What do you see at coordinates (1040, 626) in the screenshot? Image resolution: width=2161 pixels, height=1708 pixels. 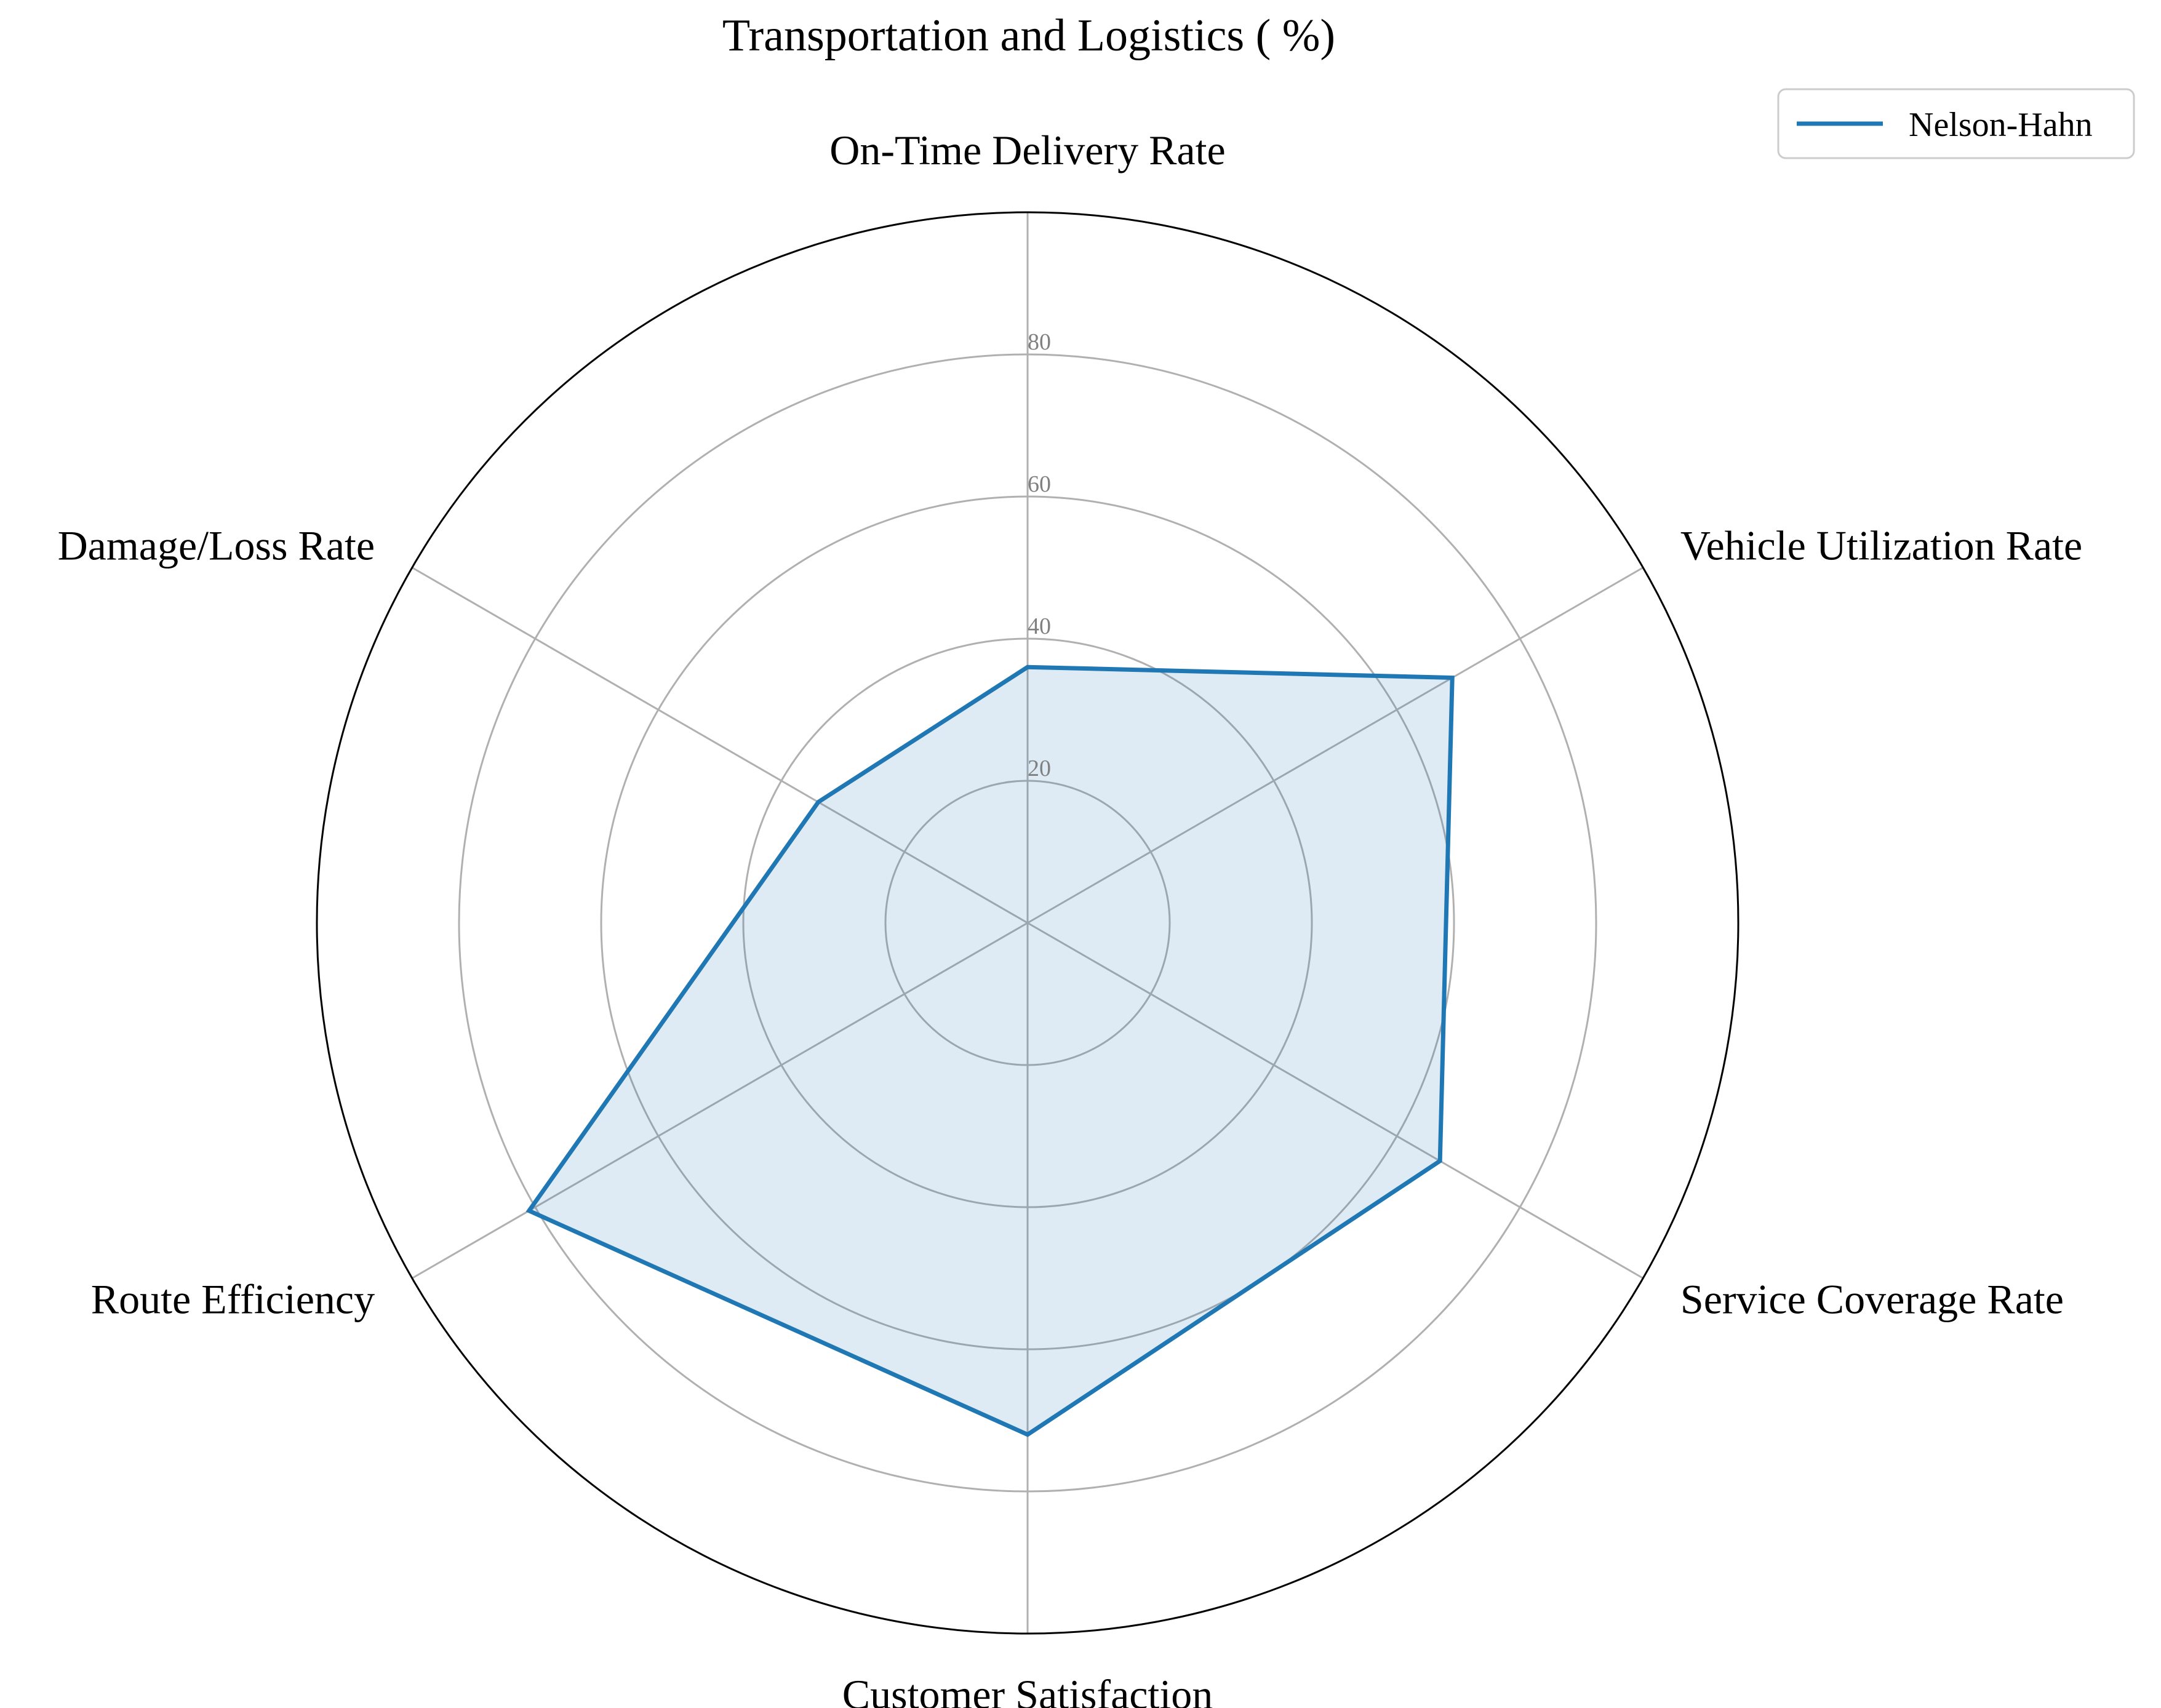 I see `radial-tick-label: 40` at bounding box center [1040, 626].